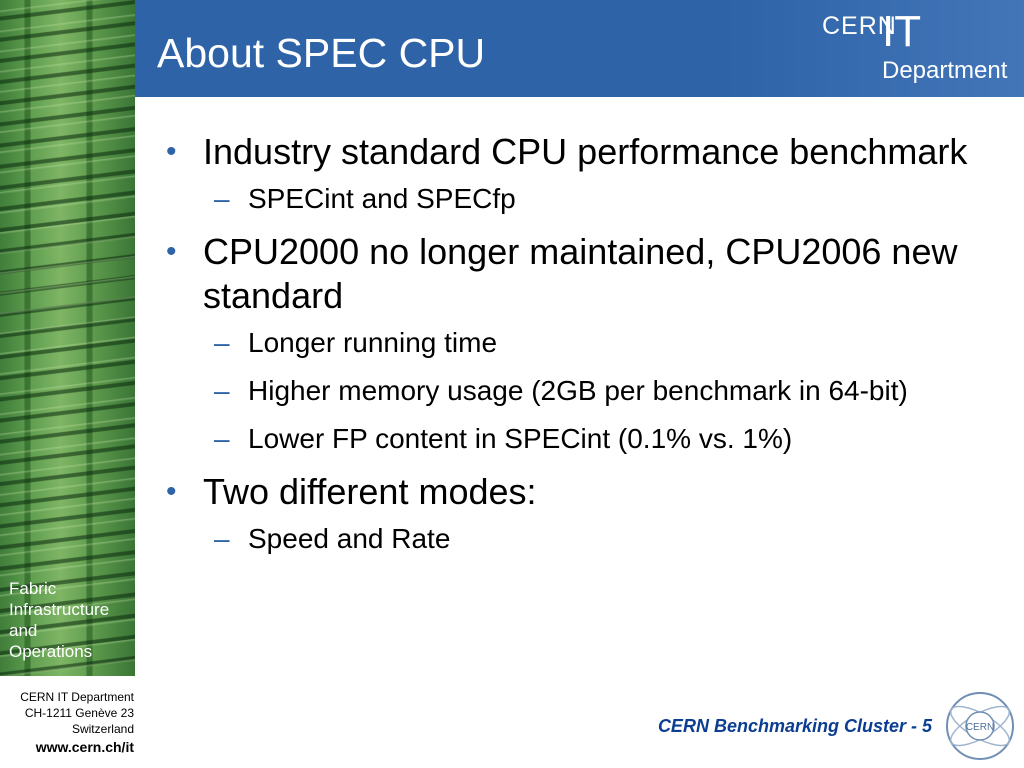 The image size is (1024, 768). I want to click on address-line: CERN IT Department, so click(77, 697).